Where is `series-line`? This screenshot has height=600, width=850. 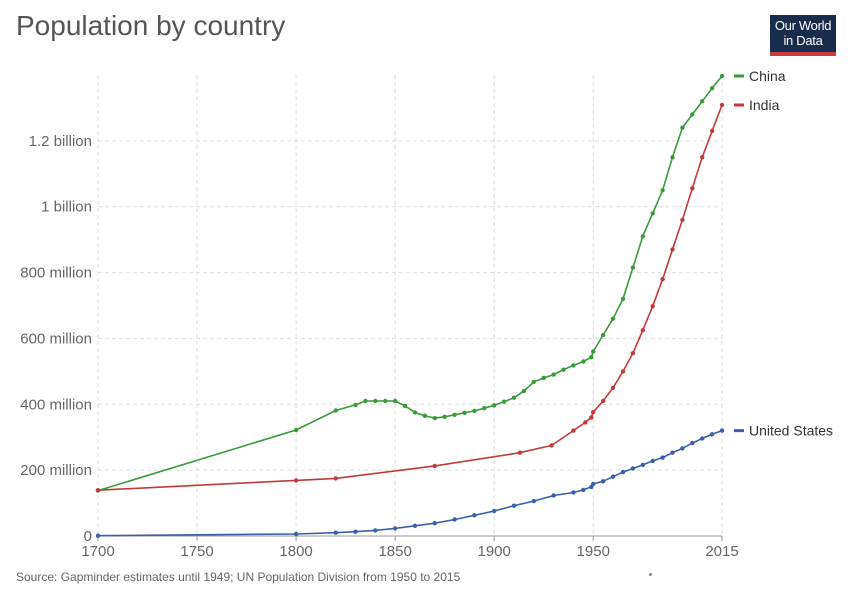 series-line is located at coordinates (410, 483).